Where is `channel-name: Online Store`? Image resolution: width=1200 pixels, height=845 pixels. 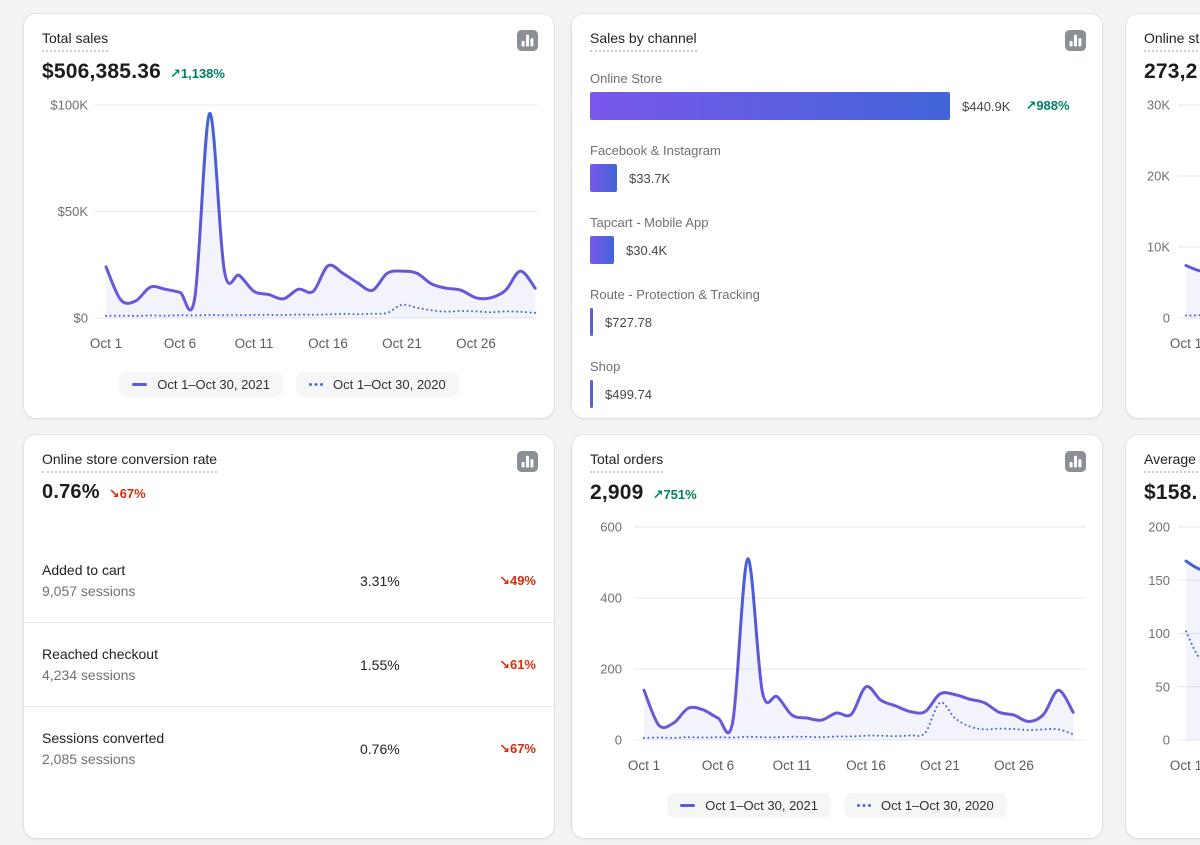 channel-name: Online Store is located at coordinates (626, 78).